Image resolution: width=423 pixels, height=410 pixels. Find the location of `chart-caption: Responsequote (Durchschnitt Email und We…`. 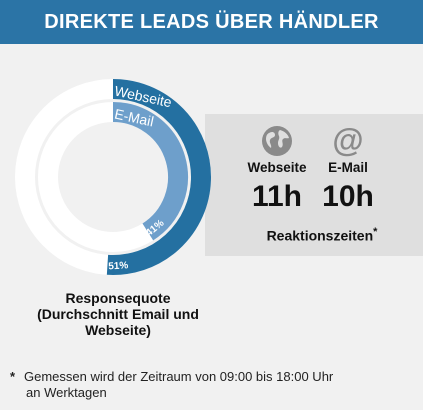

chart-caption: Responsequote (Durchschnitt Email und We… is located at coordinates (118, 314).